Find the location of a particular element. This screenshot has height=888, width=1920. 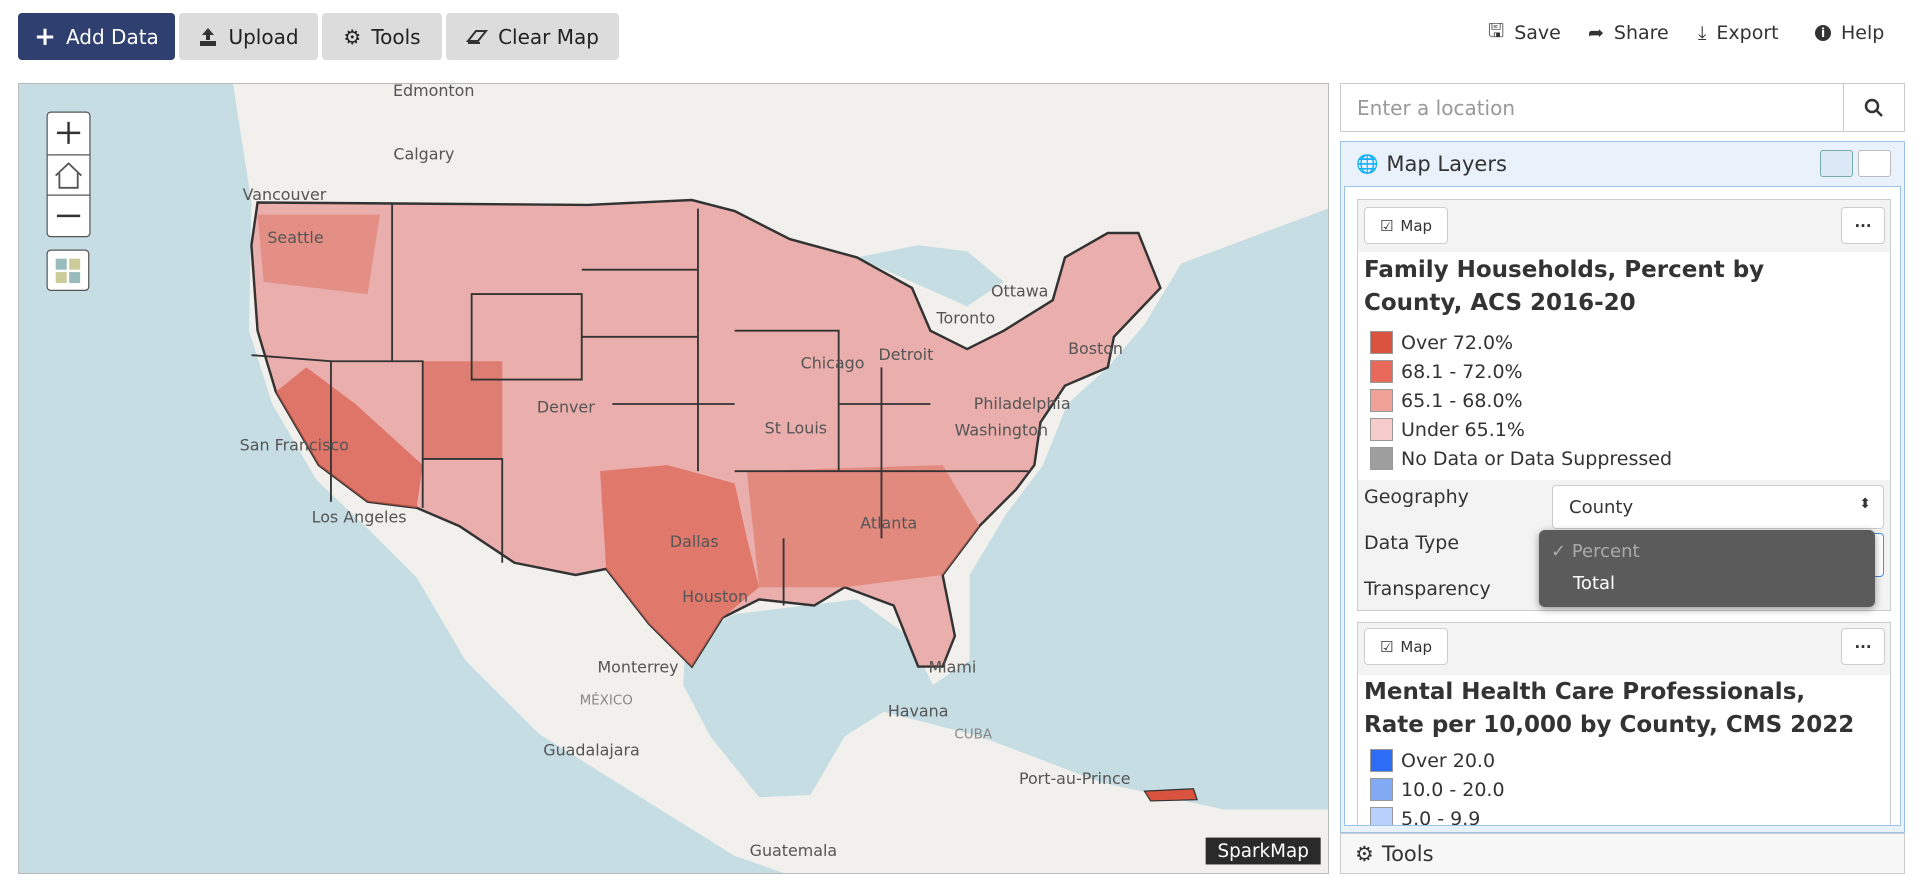

puerto-rico is located at coordinates (1170, 795).